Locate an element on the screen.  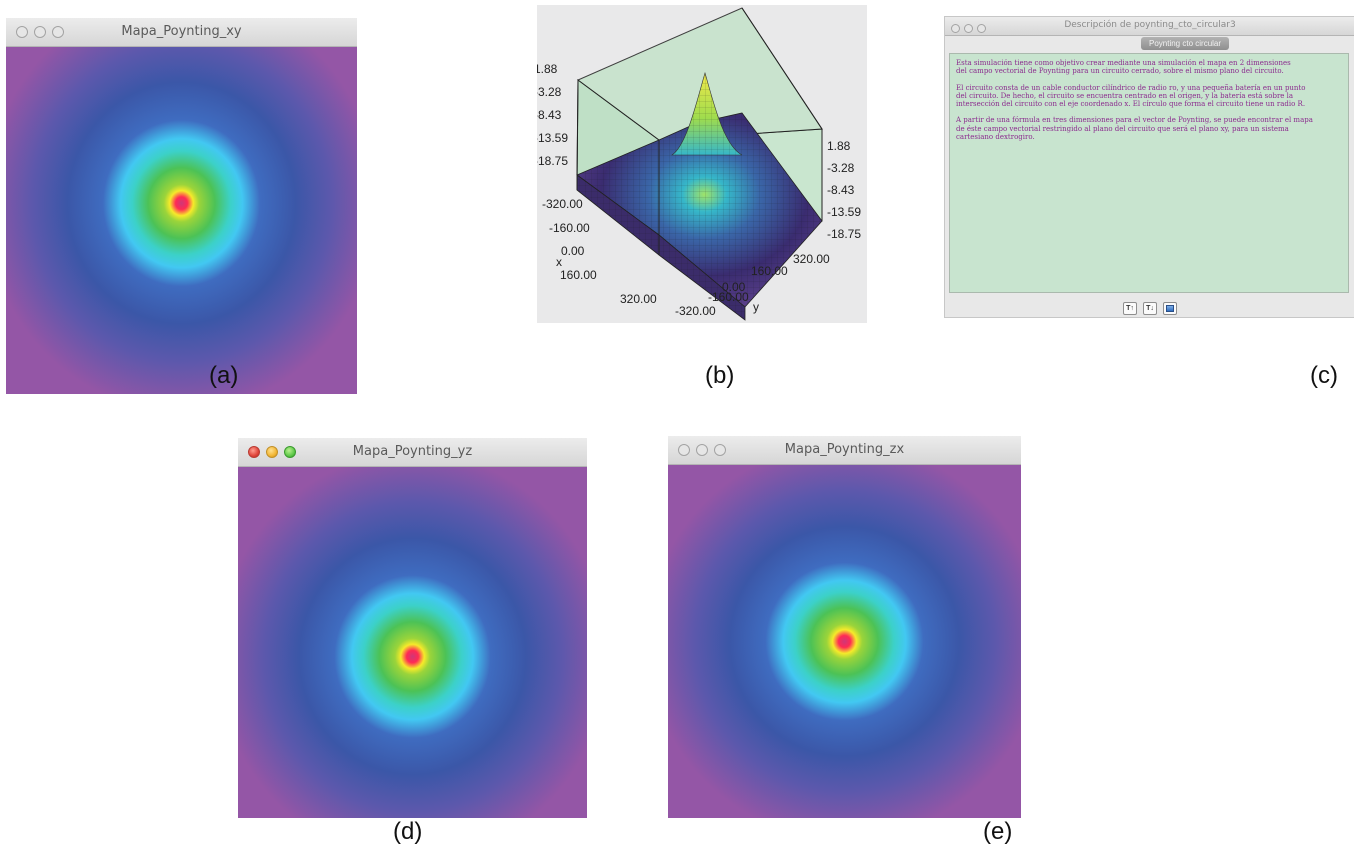
z-tick-right: -13.59 is located at coordinates (844, 212).